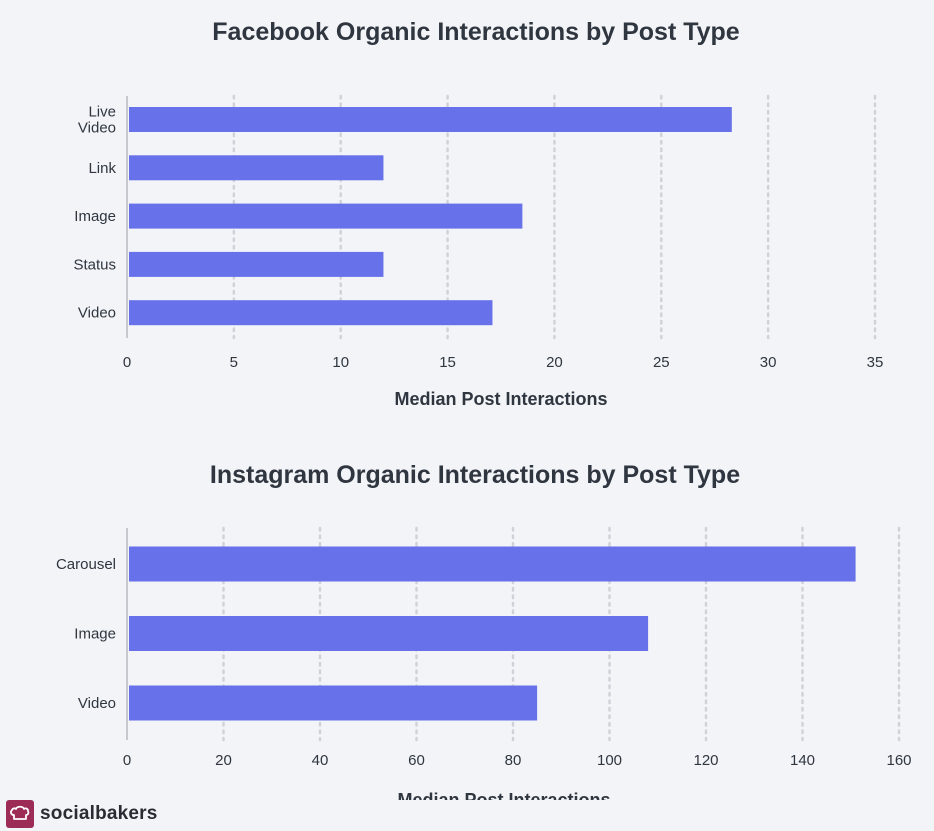  I want to click on instagram-x-tick-labels: 0 20 40 60 80 100 120 140 160, so click(517, 760).